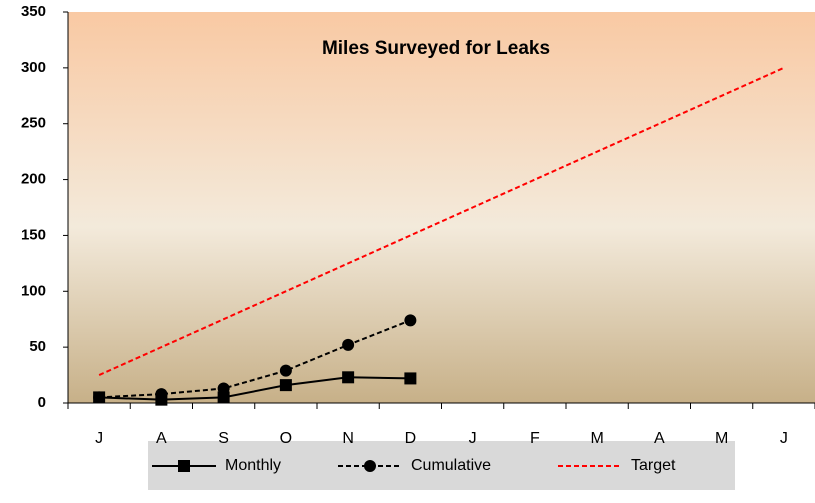 The height and width of the screenshot is (503, 815). Describe the element at coordinates (33, 179) in the screenshot. I see `y-tick-label: 200` at that location.